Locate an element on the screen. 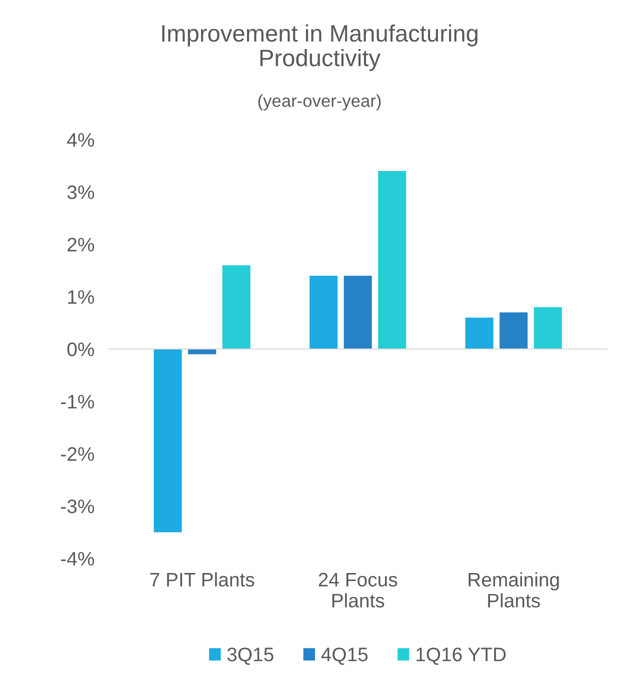  x-tick-label: Remaining Plants is located at coordinates (513, 590).